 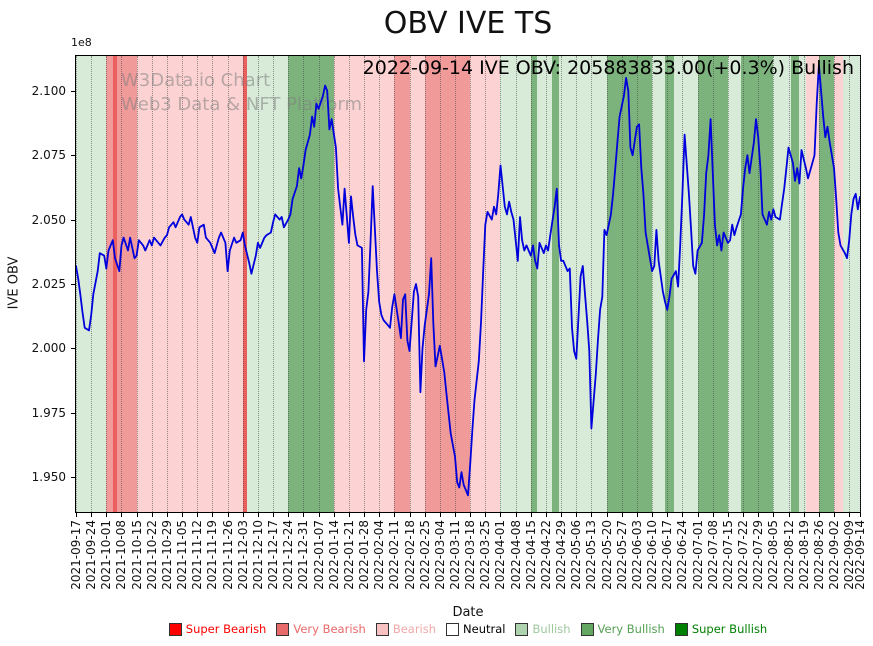 I want to click on y-tick-label: 2.075, so click(x=48, y=155).